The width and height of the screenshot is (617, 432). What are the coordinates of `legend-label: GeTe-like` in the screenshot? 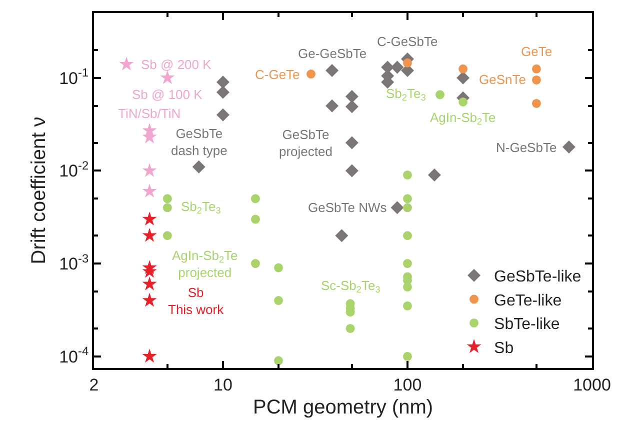 It's located at (528, 301).